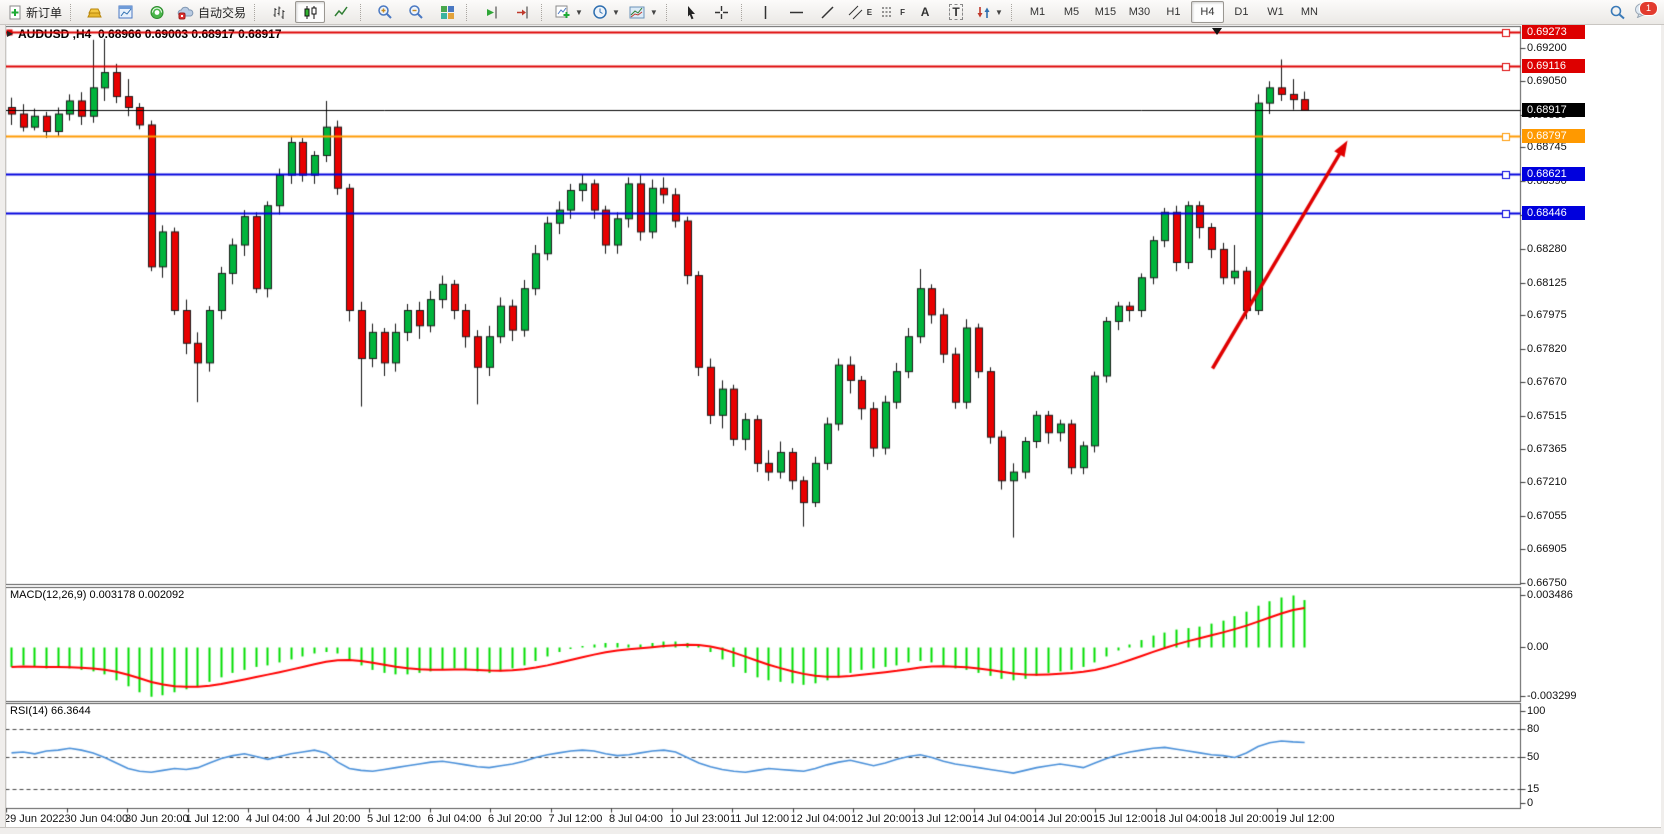  I want to click on line-chart-icon, so click(340, 11).